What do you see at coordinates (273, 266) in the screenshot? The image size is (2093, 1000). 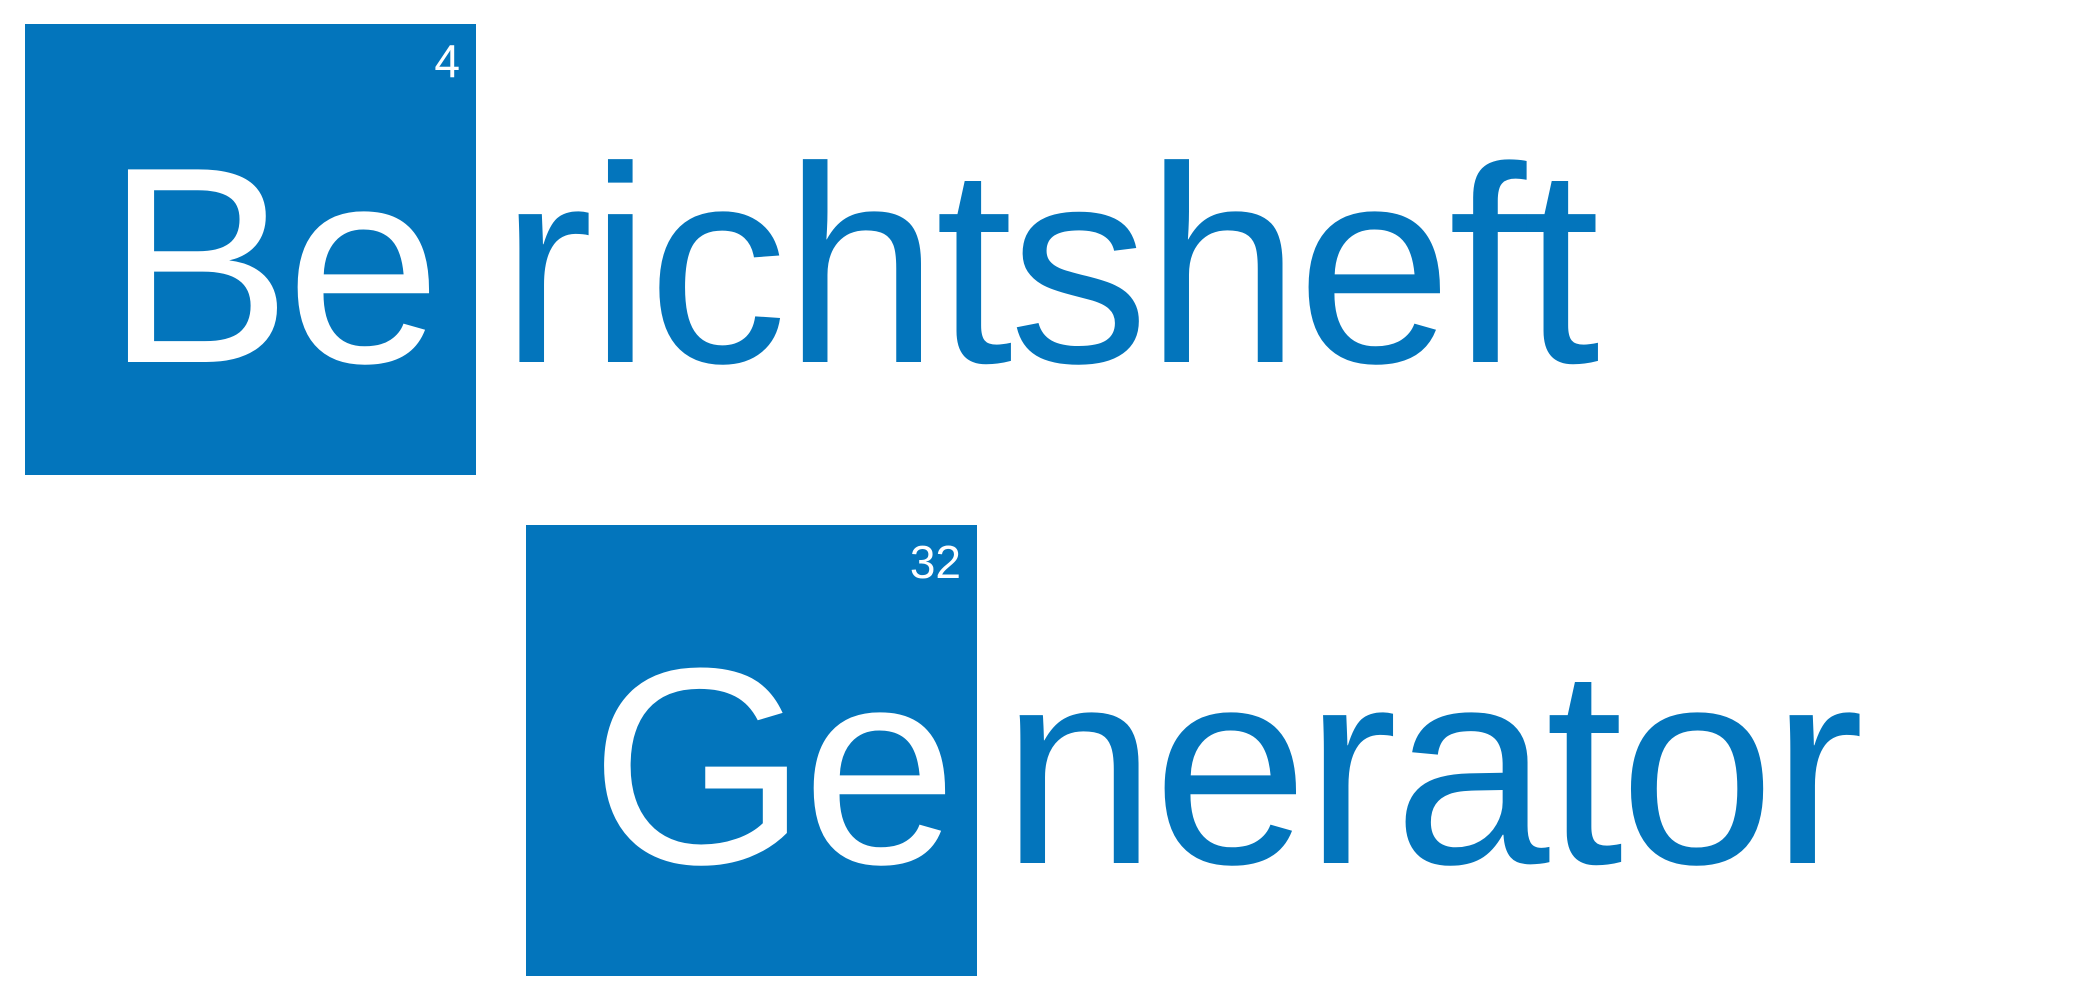 I see `element-symbol-be: Be` at bounding box center [273, 266].